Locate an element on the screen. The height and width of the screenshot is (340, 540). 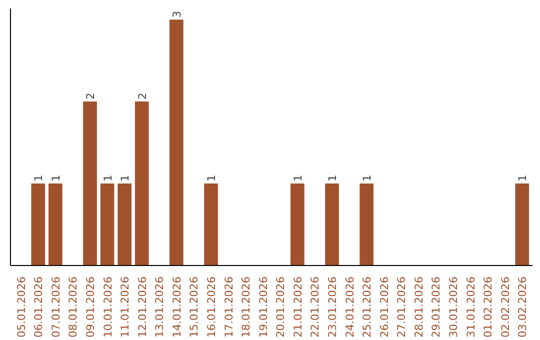
x-tick-label: 12.01.2026 is located at coordinates (142, 307).